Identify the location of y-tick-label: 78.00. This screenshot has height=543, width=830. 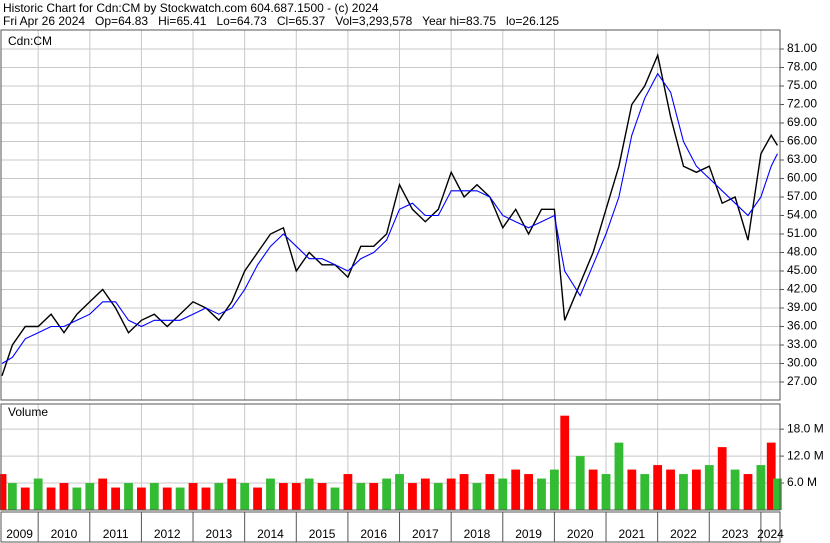
(802, 67).